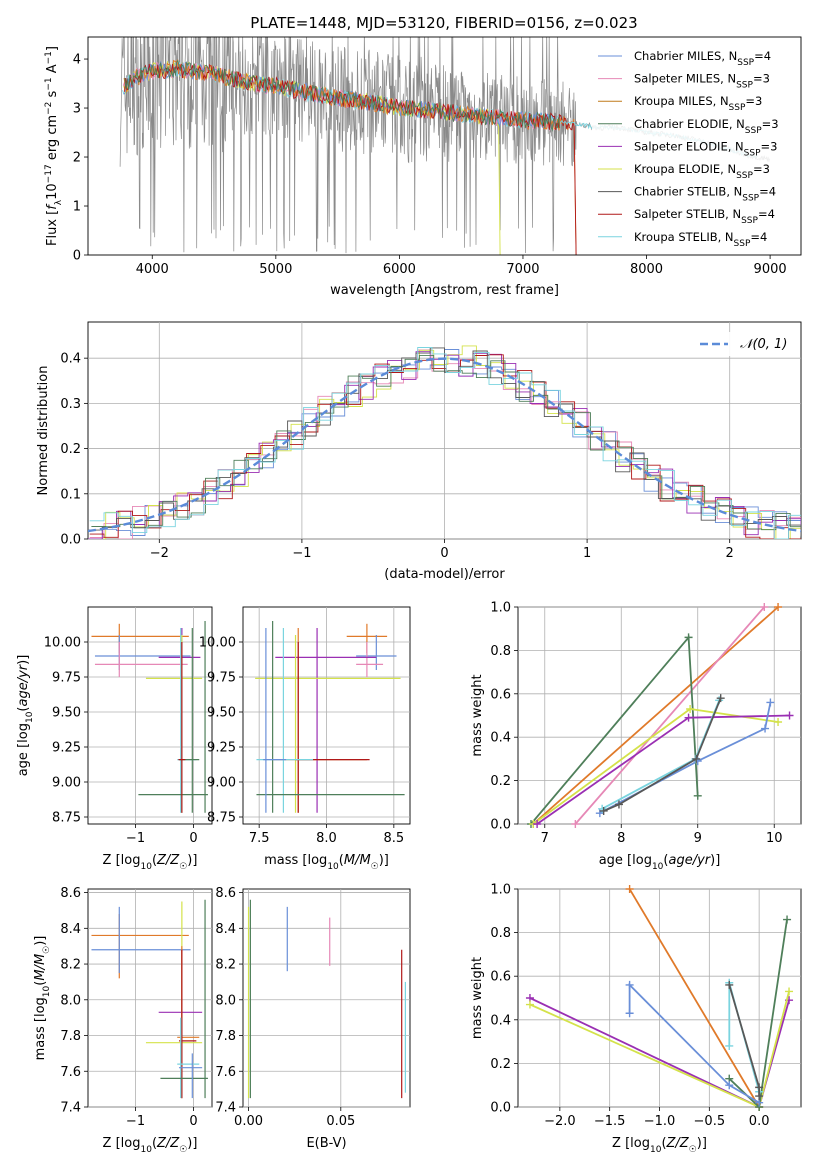 The image size is (819, 1170). Describe the element at coordinates (52, 95) in the screenshot. I see `label-part: s` at that location.